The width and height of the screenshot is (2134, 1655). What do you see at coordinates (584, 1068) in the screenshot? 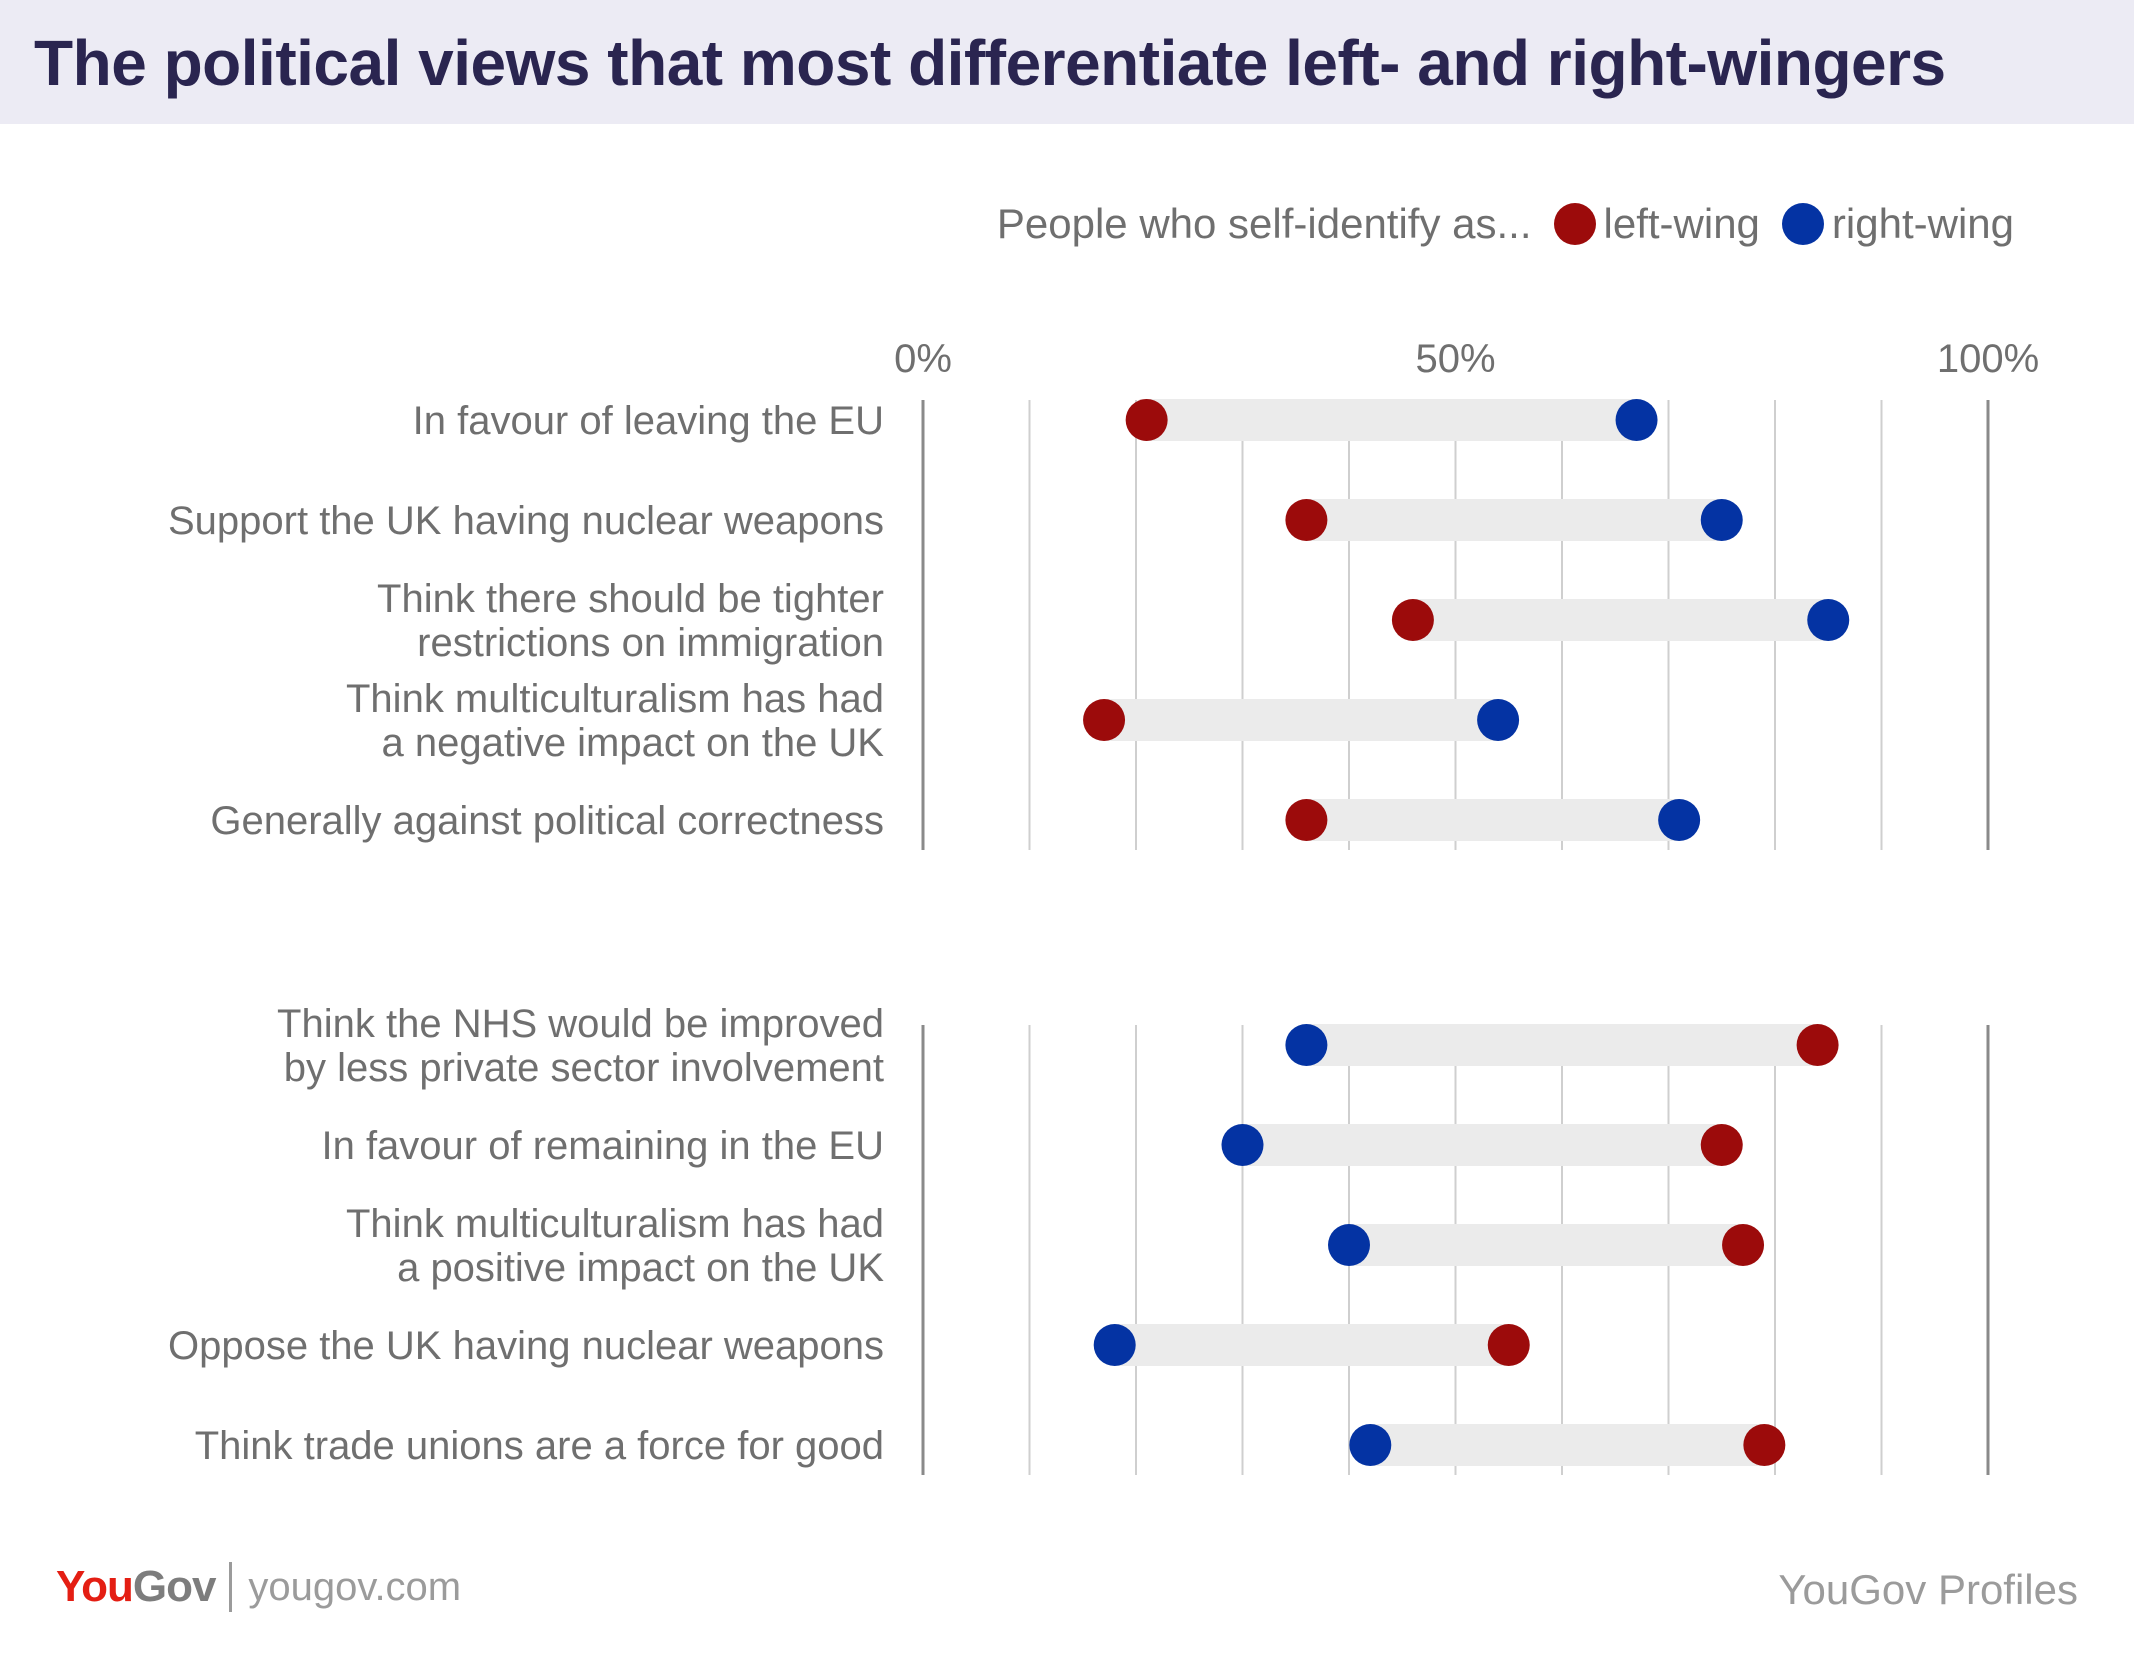
I see `category-label: by less private sector involvement` at bounding box center [584, 1068].